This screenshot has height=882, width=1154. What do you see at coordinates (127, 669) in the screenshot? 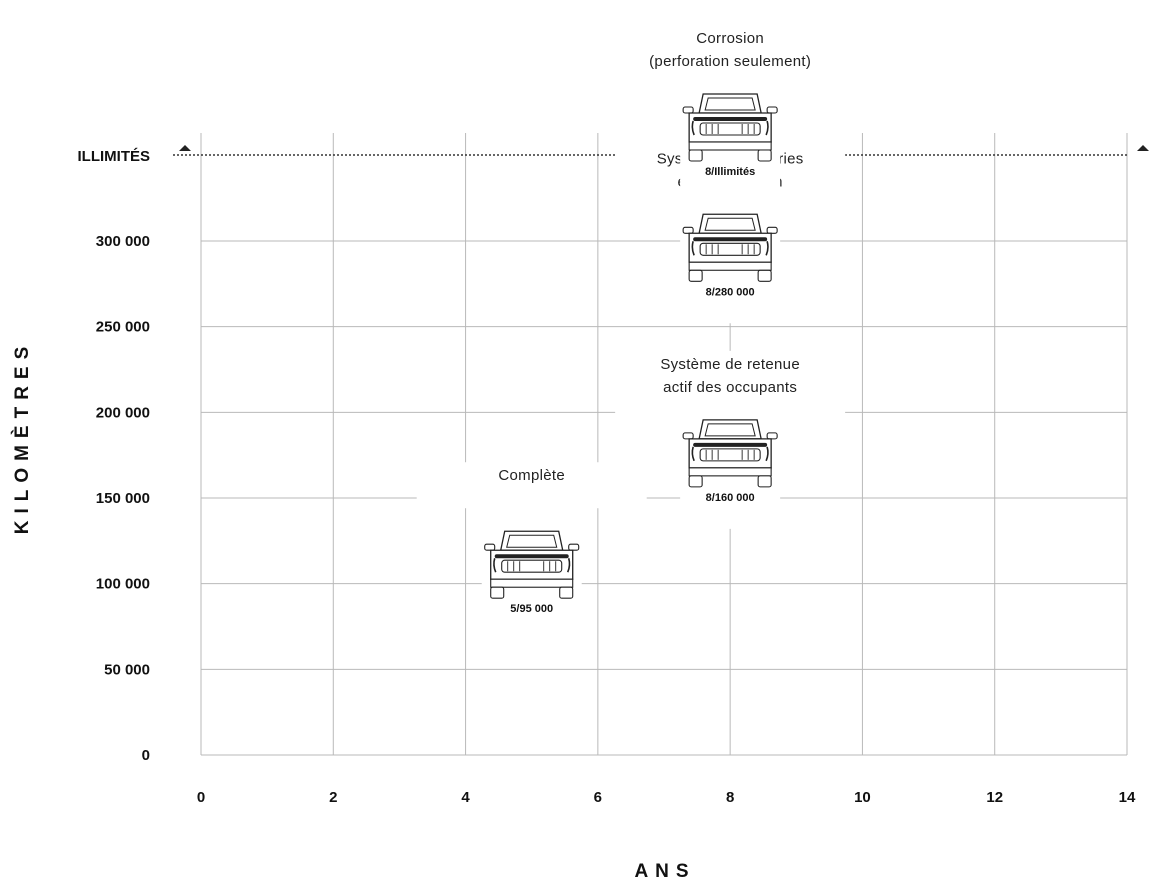
I see `y-tick-label: 50 000` at bounding box center [127, 669].